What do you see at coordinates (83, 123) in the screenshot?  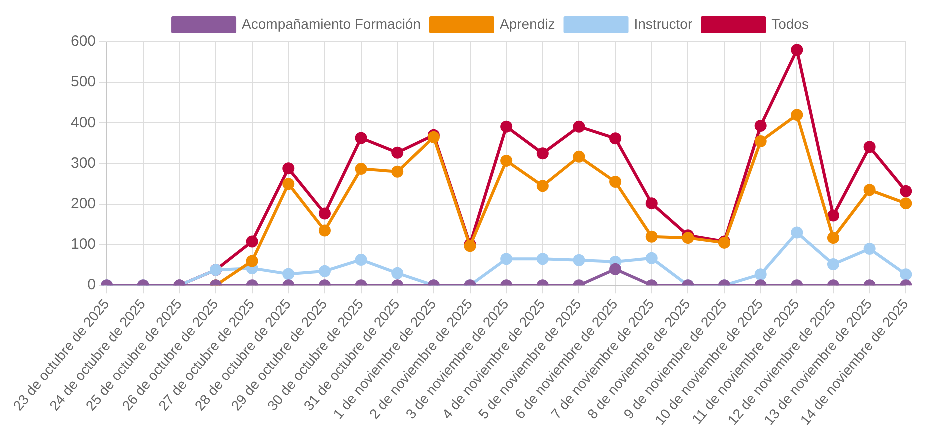 I see `y-tick-label: 400` at bounding box center [83, 123].